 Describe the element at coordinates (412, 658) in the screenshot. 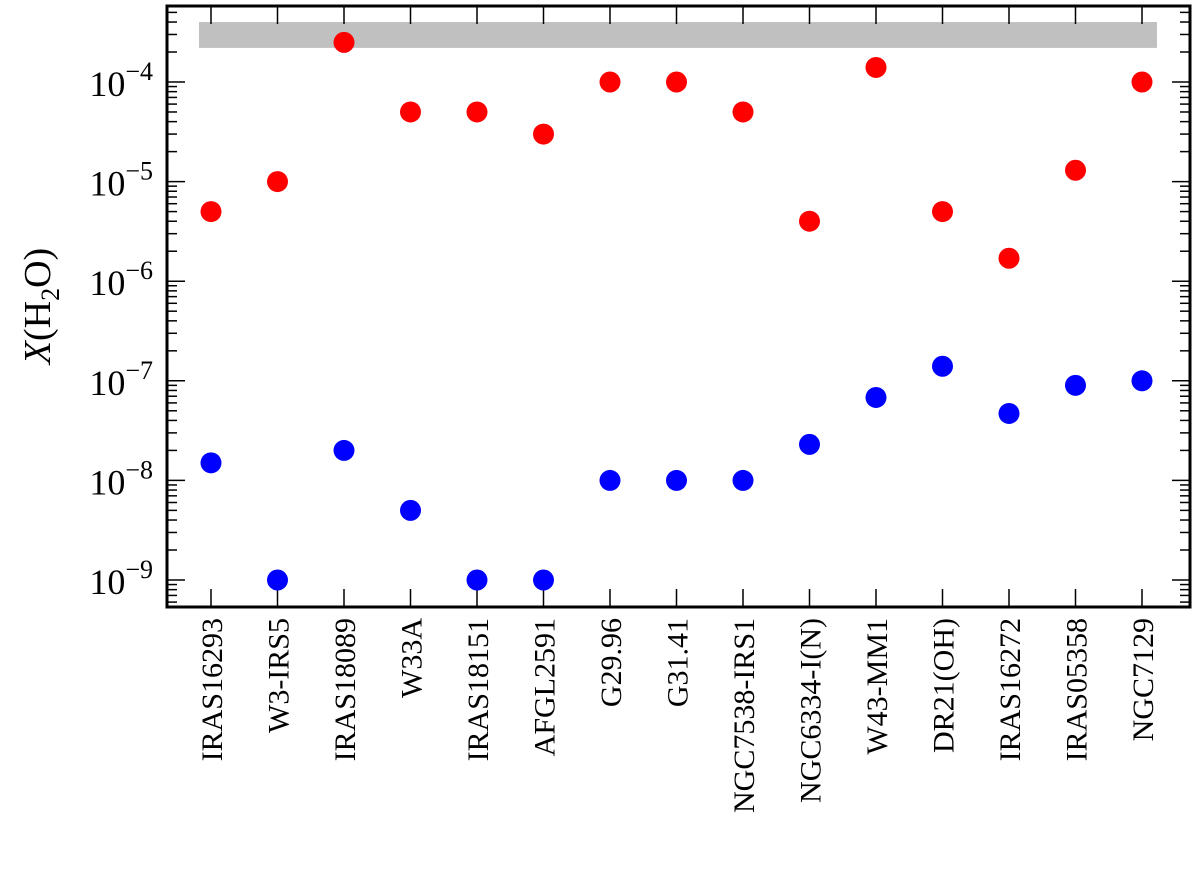

I see `x-category-label: W33A` at that location.